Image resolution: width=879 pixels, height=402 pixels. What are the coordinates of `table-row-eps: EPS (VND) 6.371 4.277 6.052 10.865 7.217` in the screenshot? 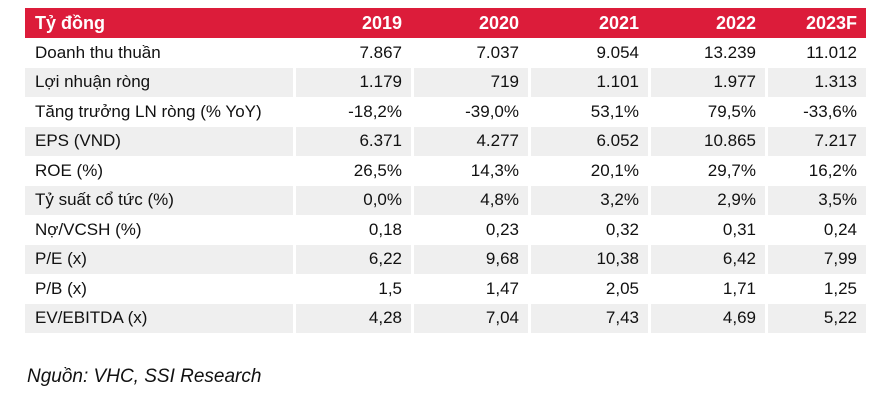 It's located at (445, 141).